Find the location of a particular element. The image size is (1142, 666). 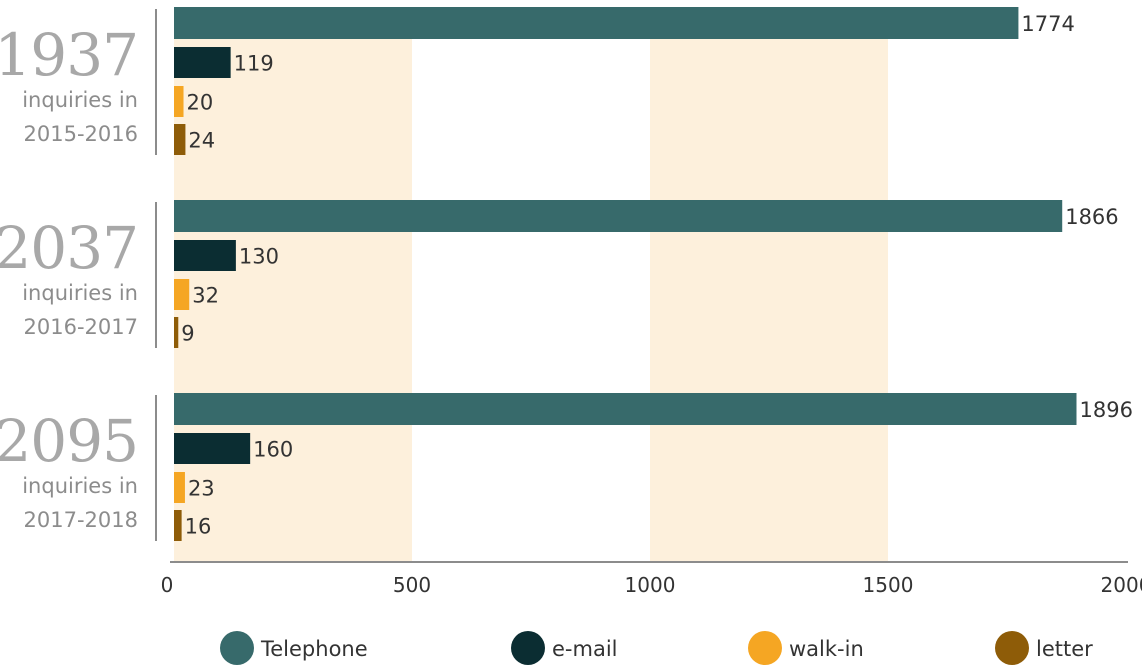

bar-value-label: 20 is located at coordinates (200, 103).